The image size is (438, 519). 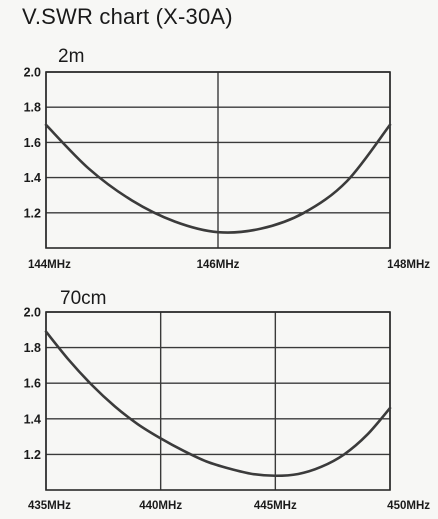 What do you see at coordinates (32, 419) in the screenshot?
I see `y-tick-label-70cm: 1.4` at bounding box center [32, 419].